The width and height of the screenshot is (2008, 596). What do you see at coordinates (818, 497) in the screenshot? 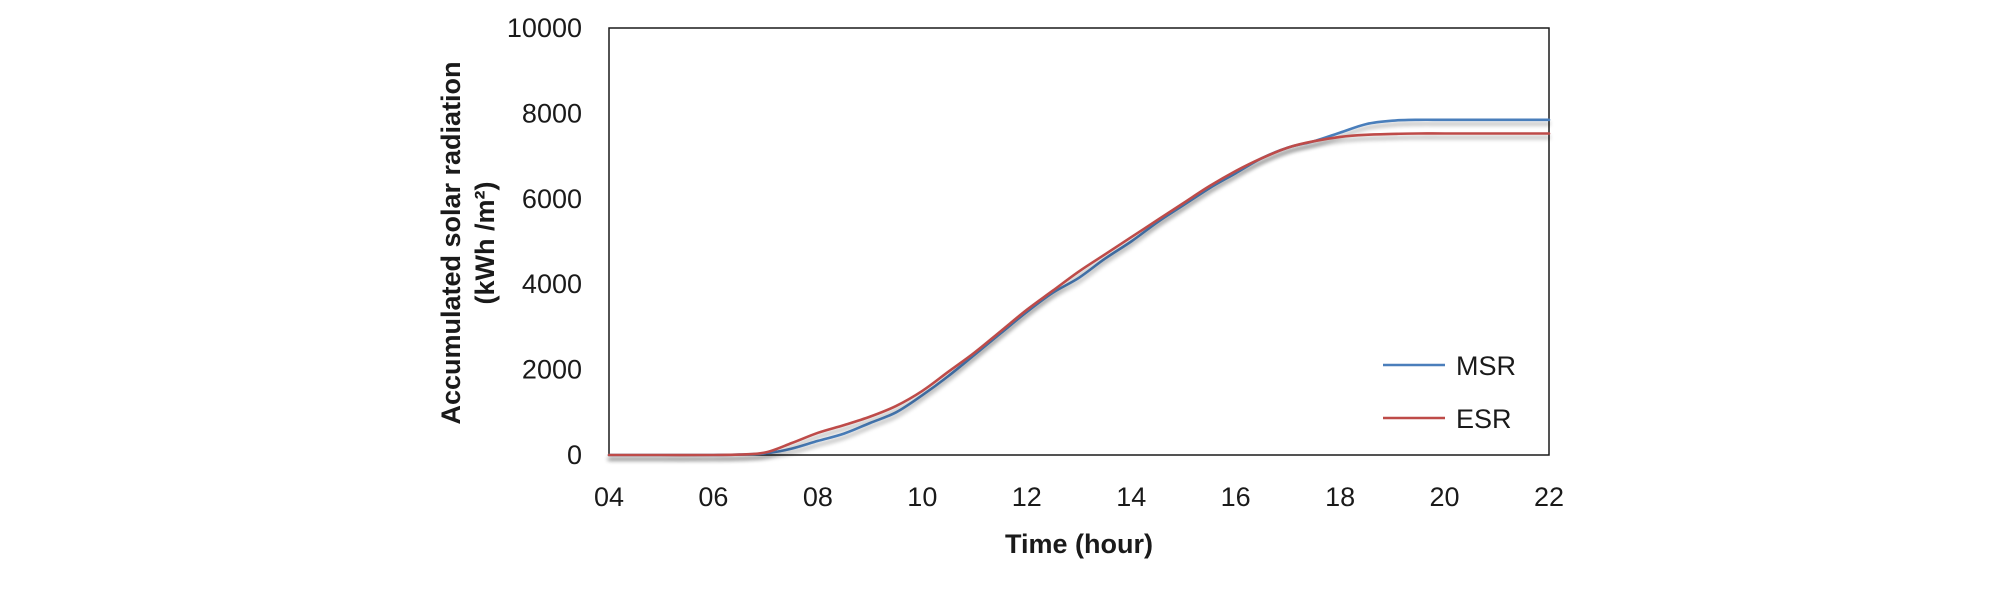
I see `x-tick-label: 08` at bounding box center [818, 497].